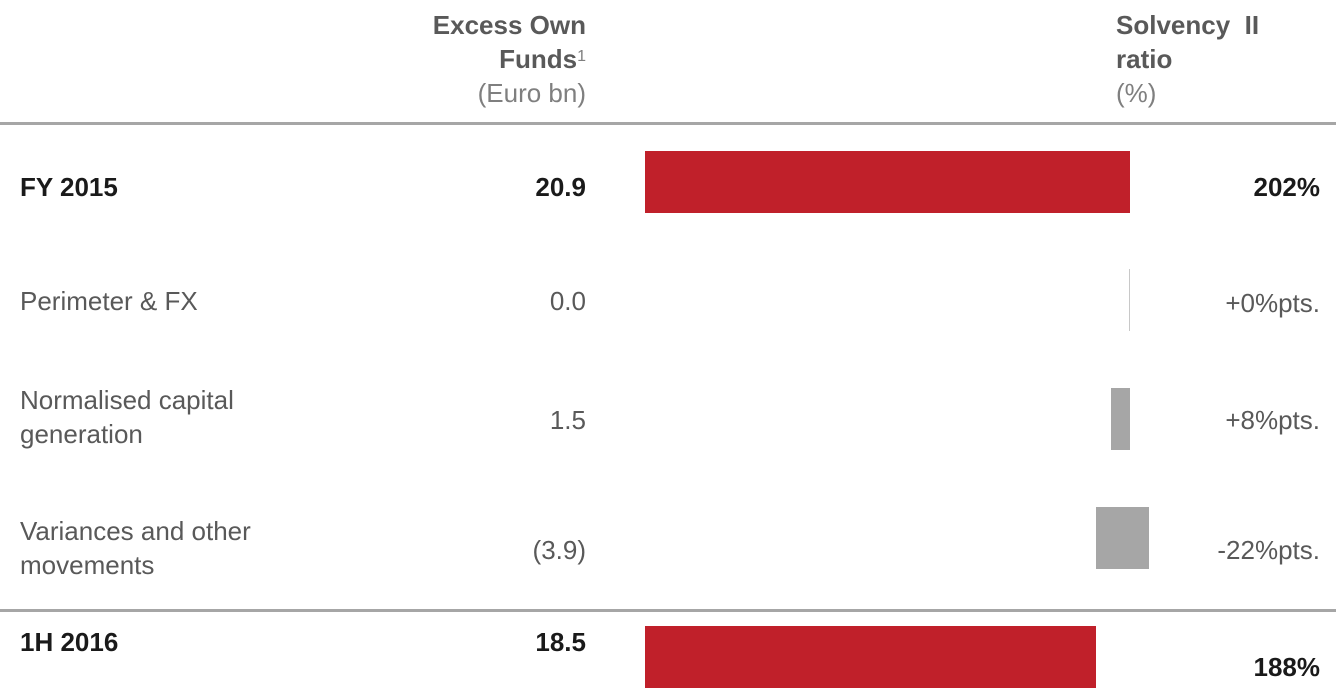 The width and height of the screenshot is (1336, 700). Describe the element at coordinates (1144, 59) in the screenshot. I see `solvency-ratio-title-2: ratio` at that location.